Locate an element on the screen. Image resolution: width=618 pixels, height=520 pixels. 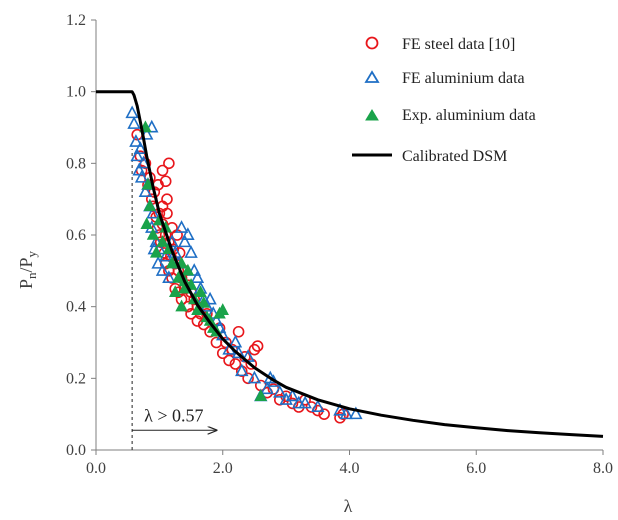
x-axis-title: λ is located at coordinates (348, 506).